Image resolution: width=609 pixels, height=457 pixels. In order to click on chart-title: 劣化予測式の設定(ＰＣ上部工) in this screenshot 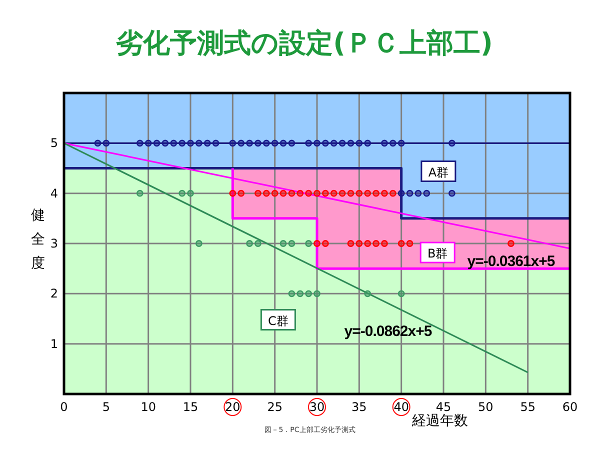, I will do `click(304, 43)`.